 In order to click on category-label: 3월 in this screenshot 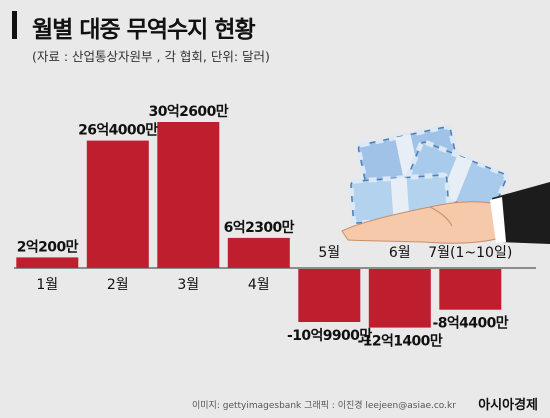, I will do `click(188, 285)`.